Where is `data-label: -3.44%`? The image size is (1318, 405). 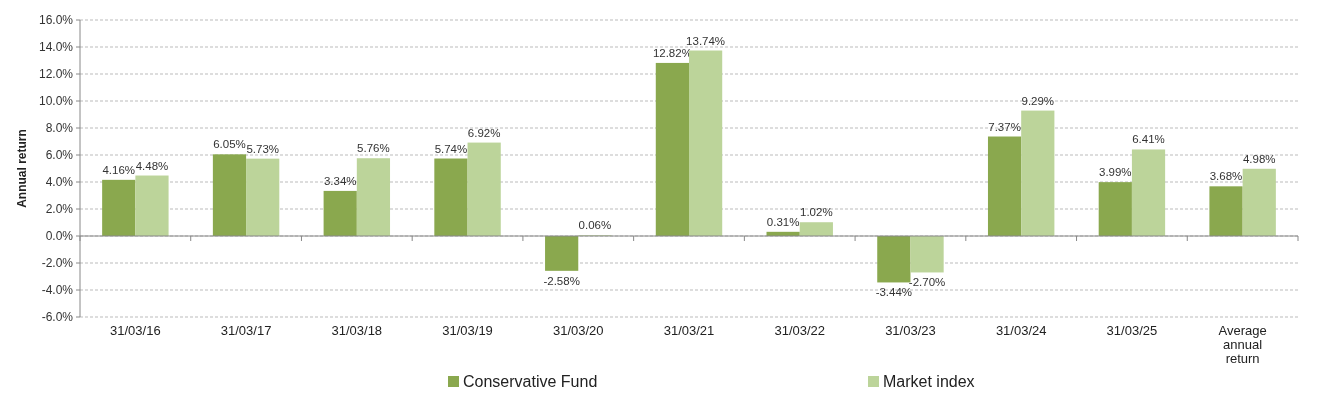
data-label: -3.44% is located at coordinates (894, 292).